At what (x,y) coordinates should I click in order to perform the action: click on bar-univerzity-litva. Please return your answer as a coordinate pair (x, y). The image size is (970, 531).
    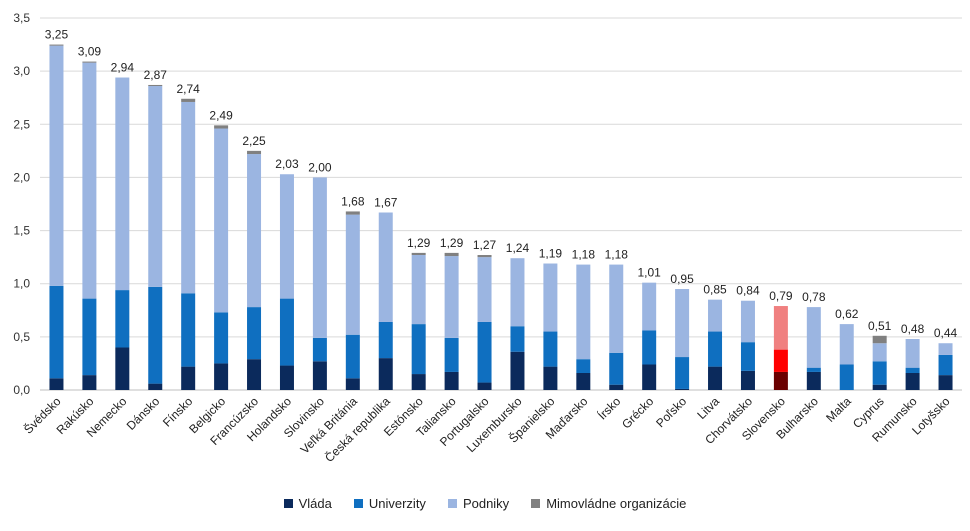
    Looking at the image, I should click on (715, 349).